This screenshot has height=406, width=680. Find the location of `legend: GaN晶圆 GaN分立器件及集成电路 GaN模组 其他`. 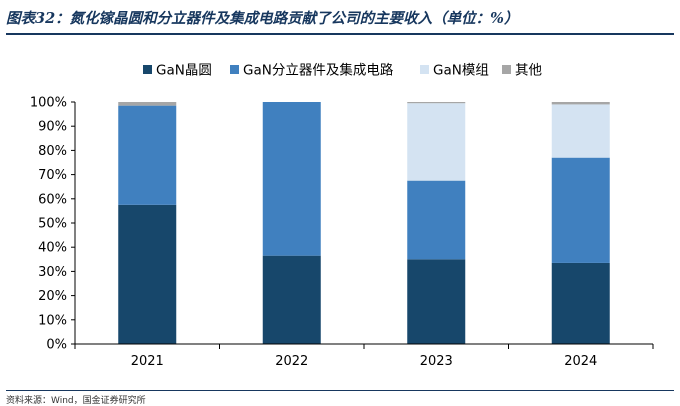

legend: GaN晶圆 GaN分立器件及集成电路 GaN模组 其他 is located at coordinates (342, 71).